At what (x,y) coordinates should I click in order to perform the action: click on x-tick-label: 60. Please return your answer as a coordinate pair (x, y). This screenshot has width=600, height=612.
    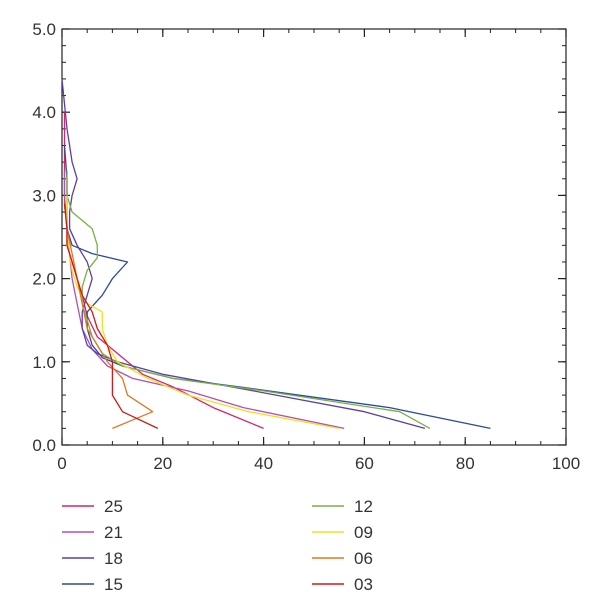
    Looking at the image, I should click on (364, 463).